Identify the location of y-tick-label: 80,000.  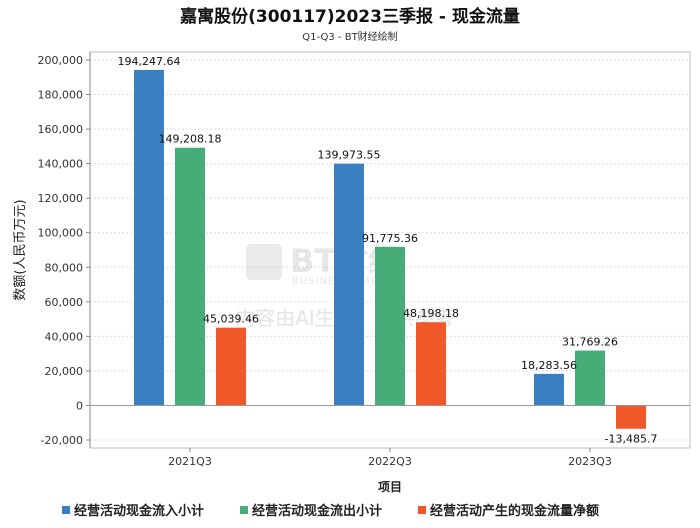
(64, 267).